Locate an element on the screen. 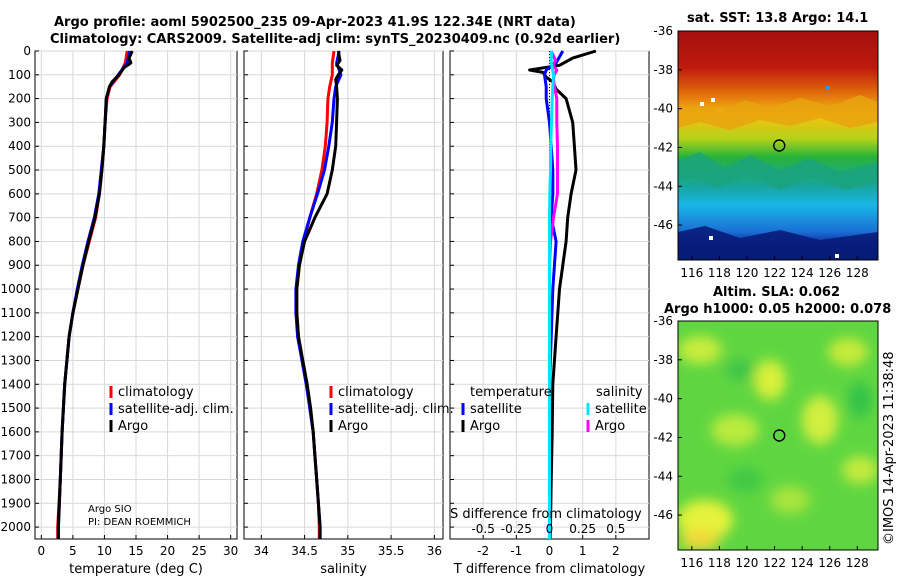 The height and width of the screenshot is (580, 900). tick-label-s-diff: 0.25 is located at coordinates (582, 529).